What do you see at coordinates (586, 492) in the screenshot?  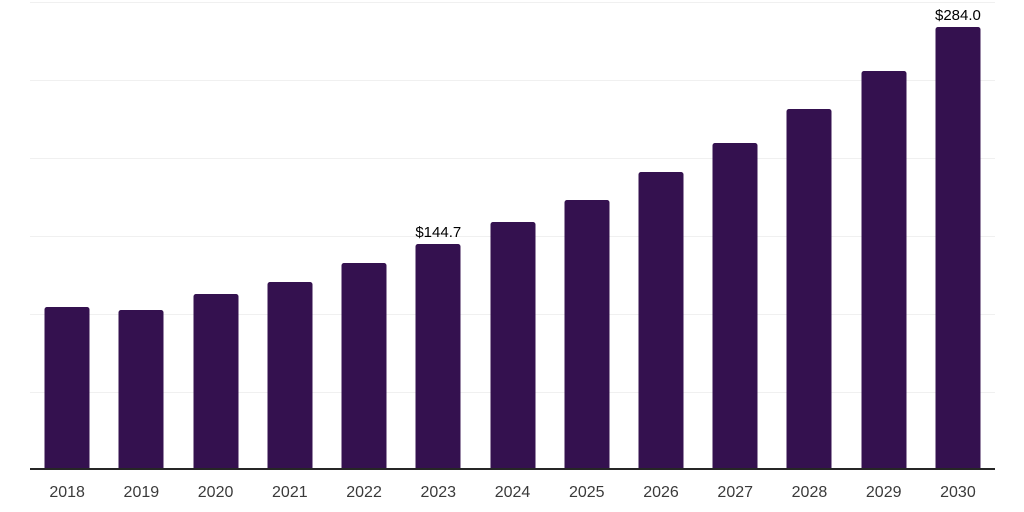 I see `x-tick-label: 2025` at bounding box center [586, 492].